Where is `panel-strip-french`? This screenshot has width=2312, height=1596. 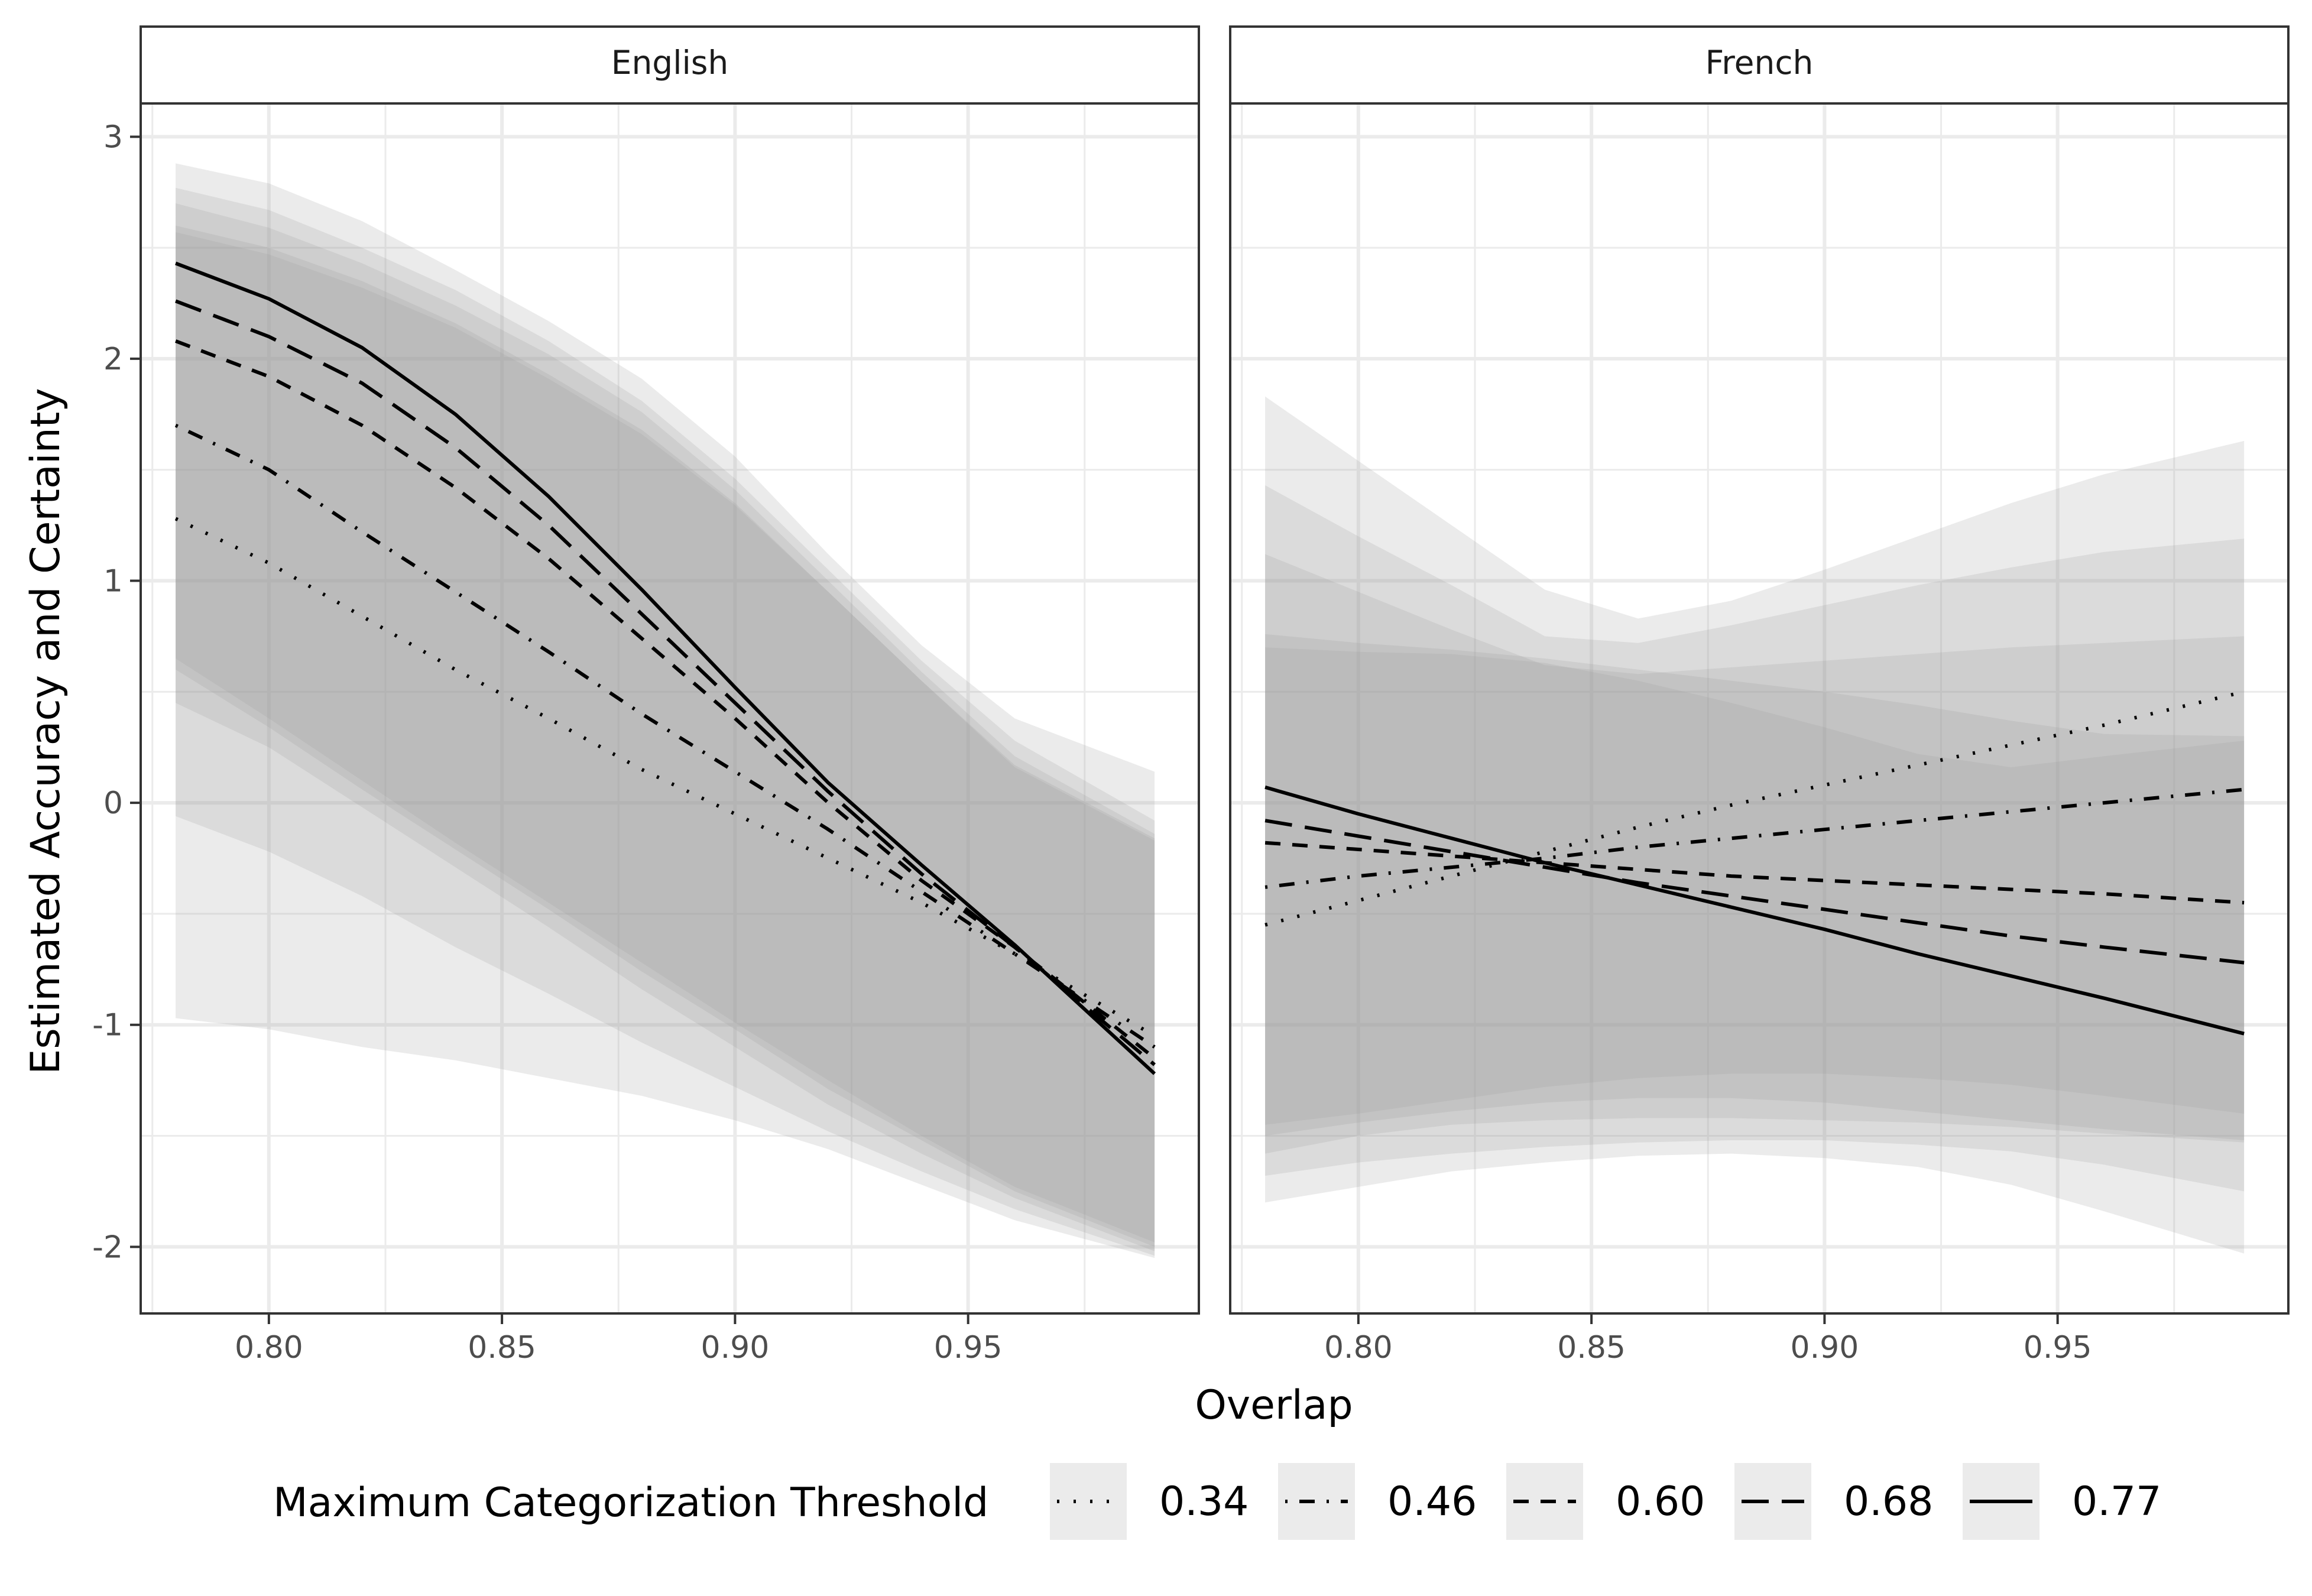 panel-strip-french is located at coordinates (1759, 65).